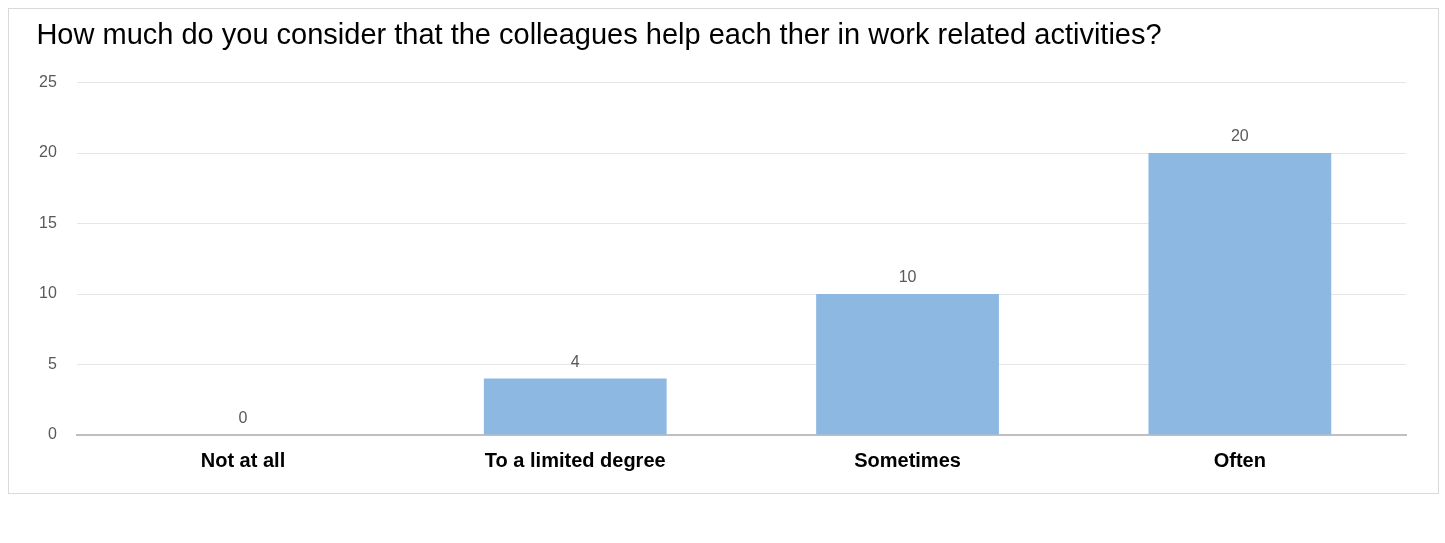  What do you see at coordinates (907, 277) in the screenshot?
I see `data-label: 10` at bounding box center [907, 277].